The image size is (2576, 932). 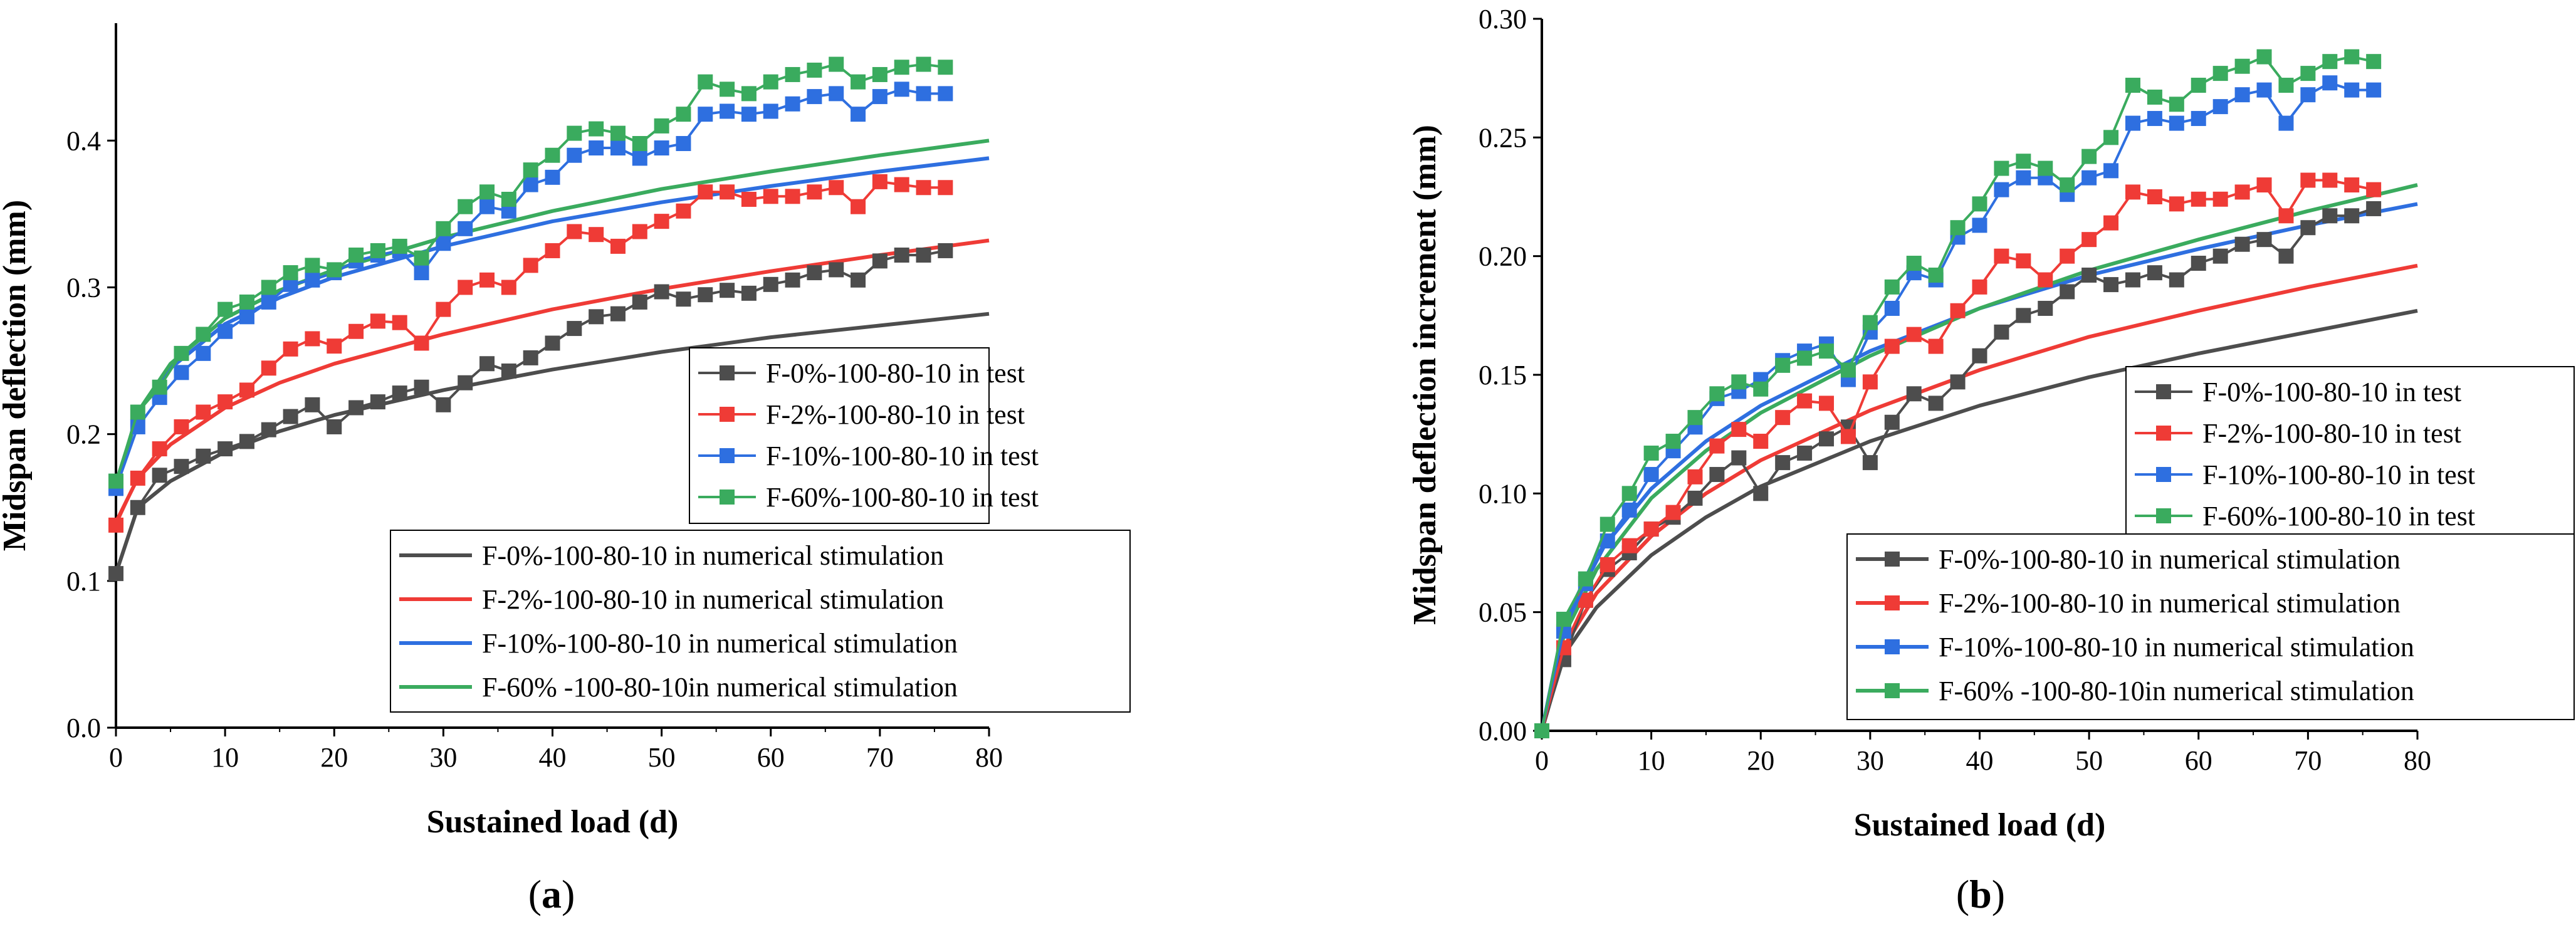 What do you see at coordinates (225, 758) in the screenshot?
I see `x-tick-label: 10` at bounding box center [225, 758].